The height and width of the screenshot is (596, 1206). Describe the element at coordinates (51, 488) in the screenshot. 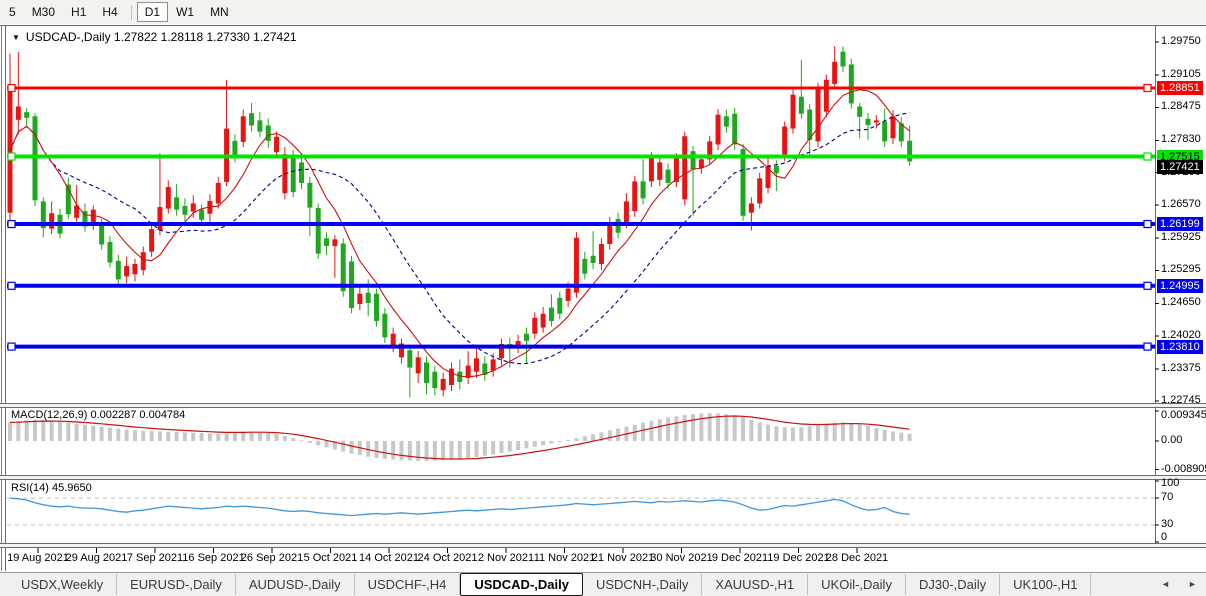

I see `rsi-indicator-label: RSI(14) 45.9650` at that location.